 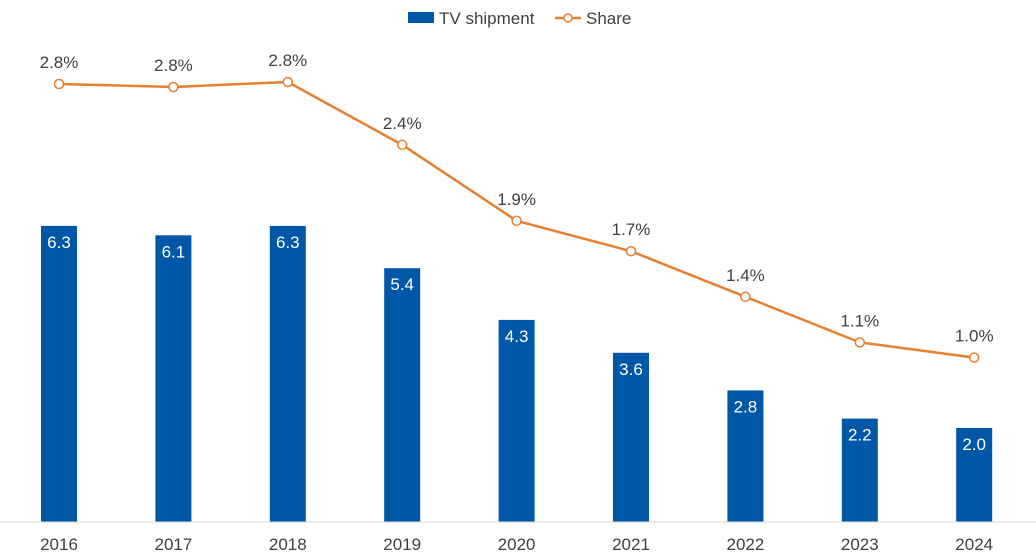 I want to click on share-point-2017, so click(x=173, y=87).